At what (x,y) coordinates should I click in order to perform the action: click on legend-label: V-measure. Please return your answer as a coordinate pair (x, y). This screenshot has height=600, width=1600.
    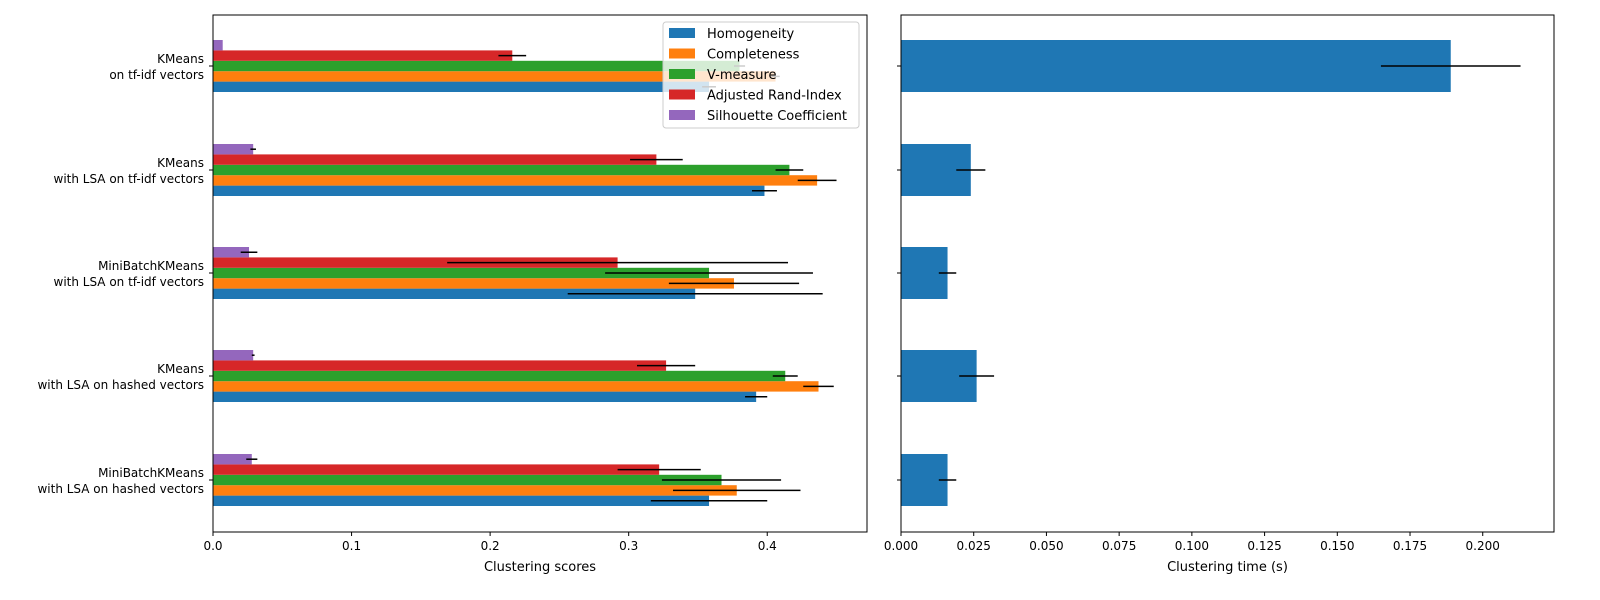
    Looking at the image, I should click on (742, 75).